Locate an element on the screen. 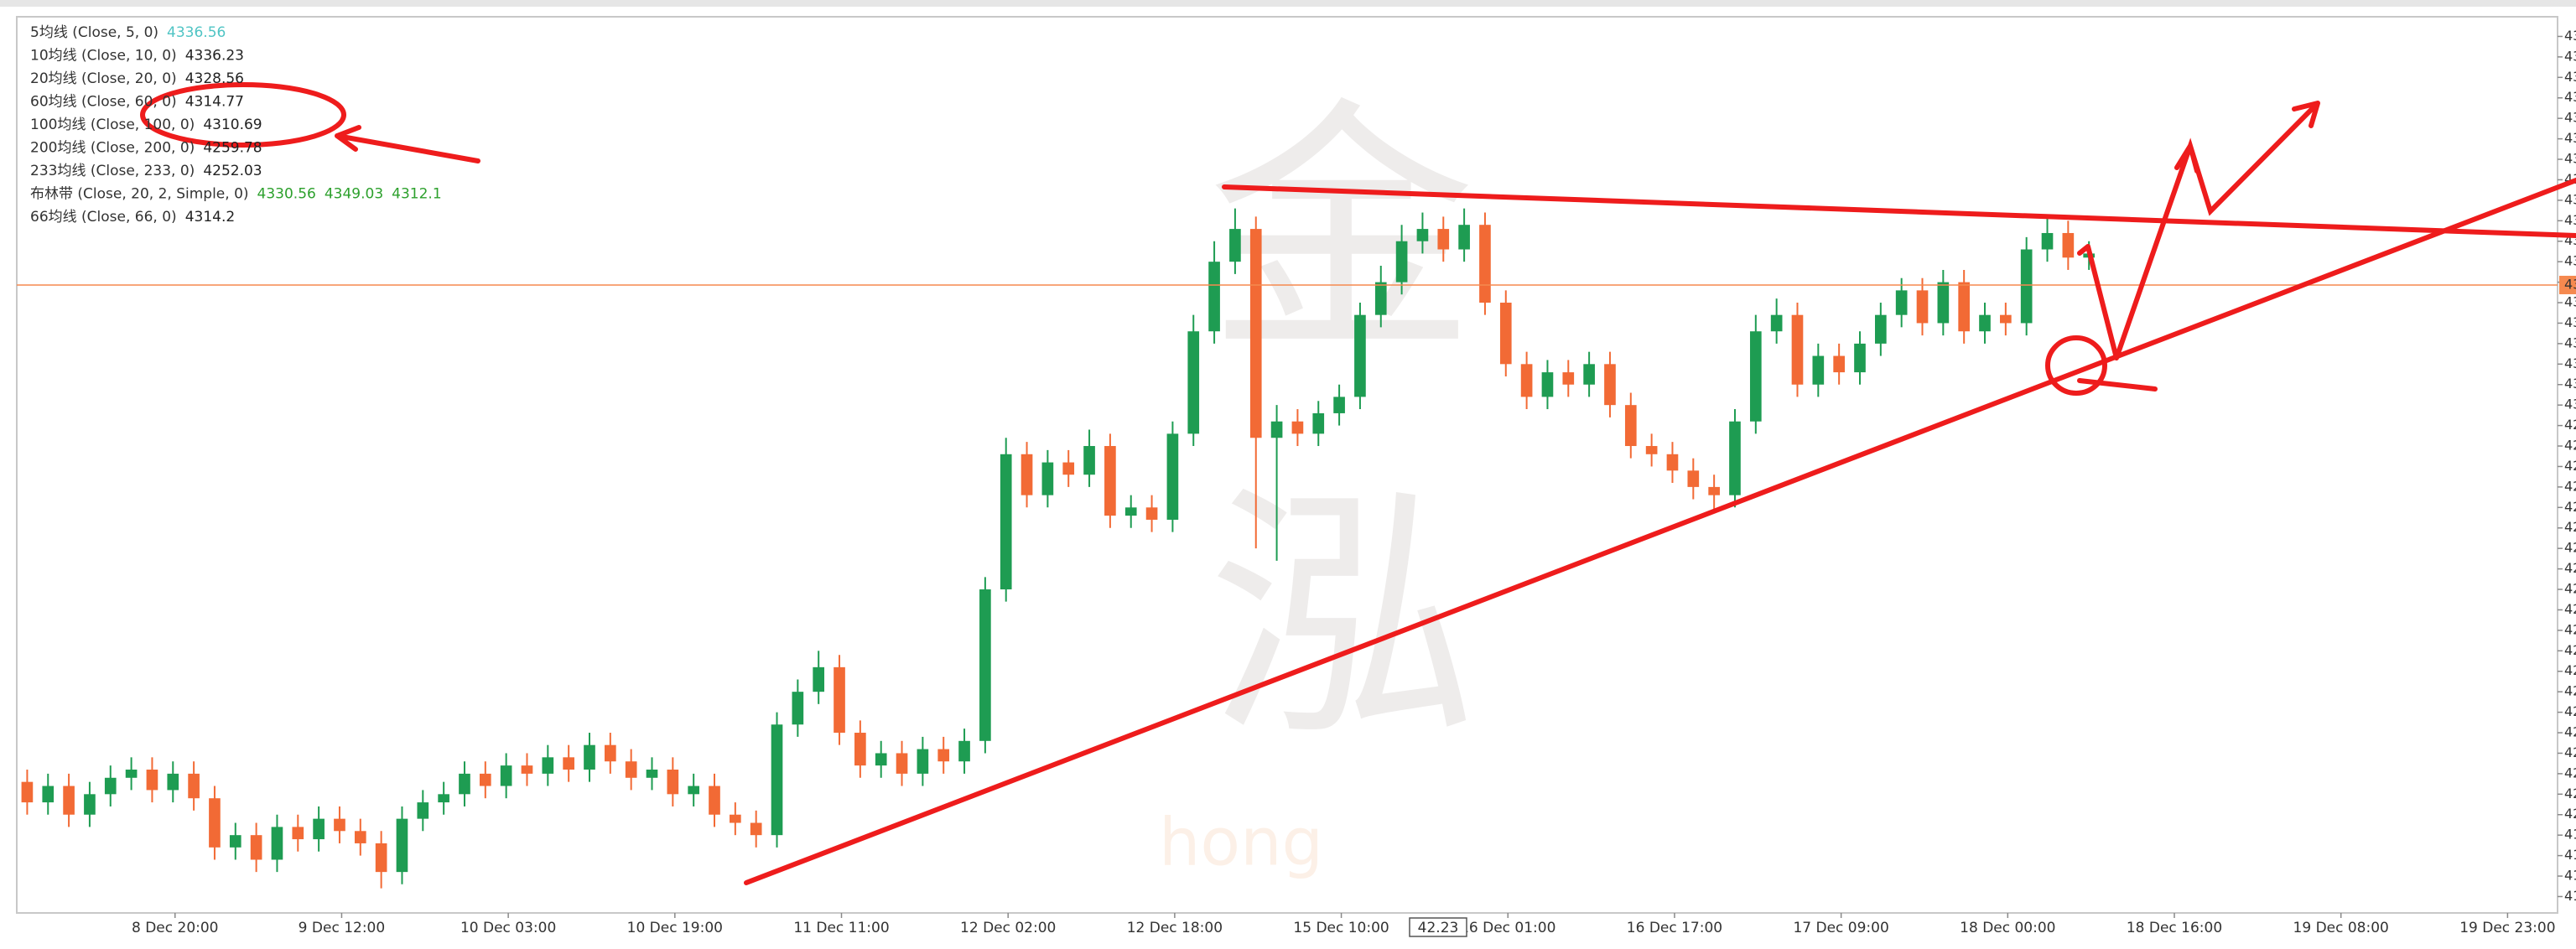 The height and width of the screenshot is (949, 2576). legend-entry: 20均线 (Close, 20, 0) 4328.56 is located at coordinates (137, 78).